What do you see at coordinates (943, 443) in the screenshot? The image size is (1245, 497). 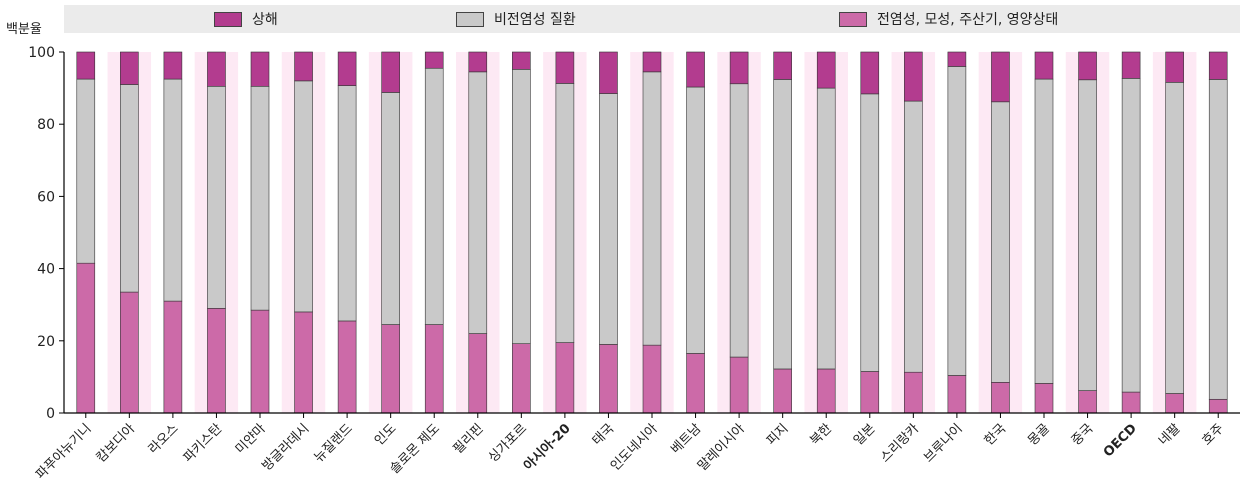 I see `x-tick-label: 브루나이` at bounding box center [943, 443].